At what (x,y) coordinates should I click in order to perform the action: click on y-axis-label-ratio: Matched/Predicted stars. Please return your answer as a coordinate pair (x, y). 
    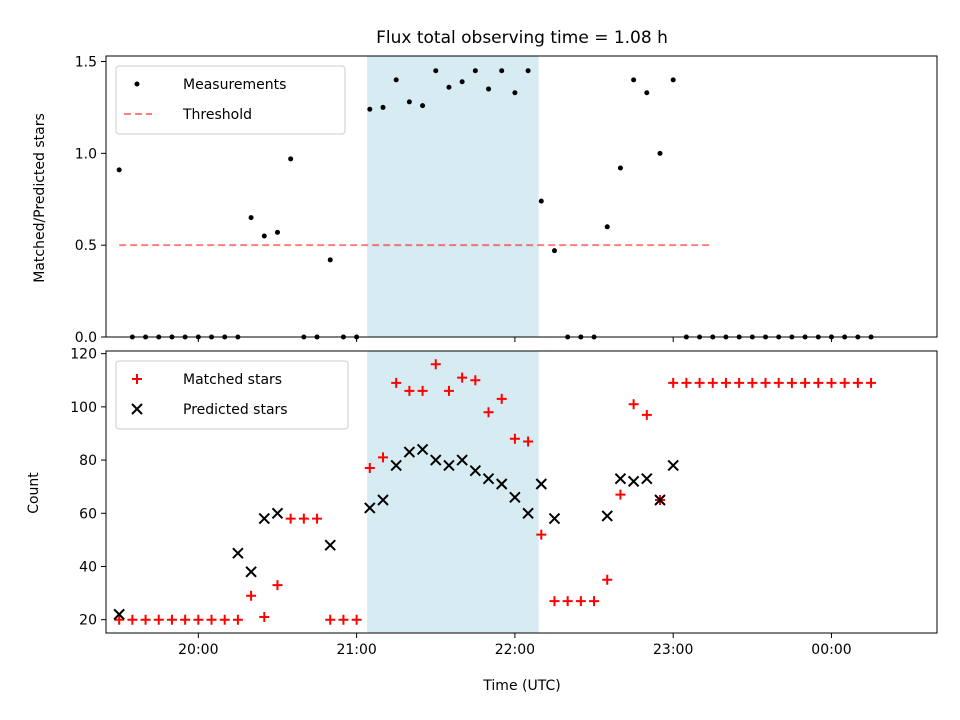
    Looking at the image, I should click on (40, 198).